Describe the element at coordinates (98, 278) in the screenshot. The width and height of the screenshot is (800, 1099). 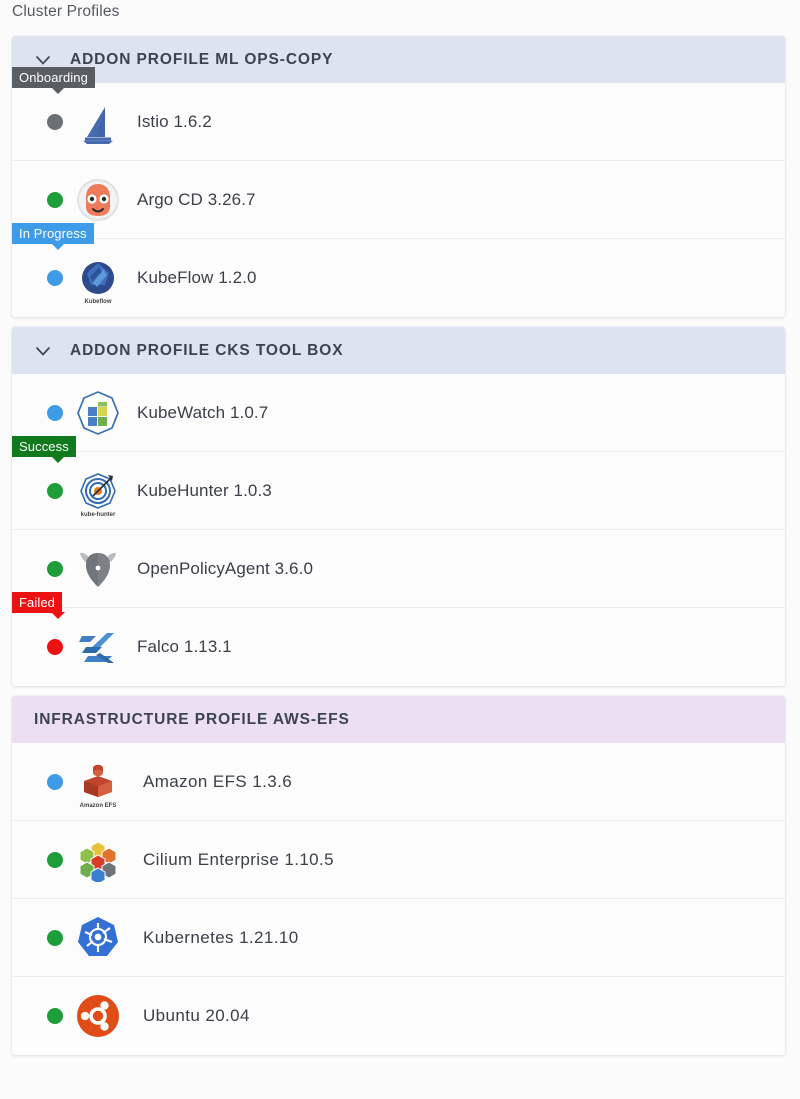
I see `kubeflow-logo-icon: Kubeflow` at that location.